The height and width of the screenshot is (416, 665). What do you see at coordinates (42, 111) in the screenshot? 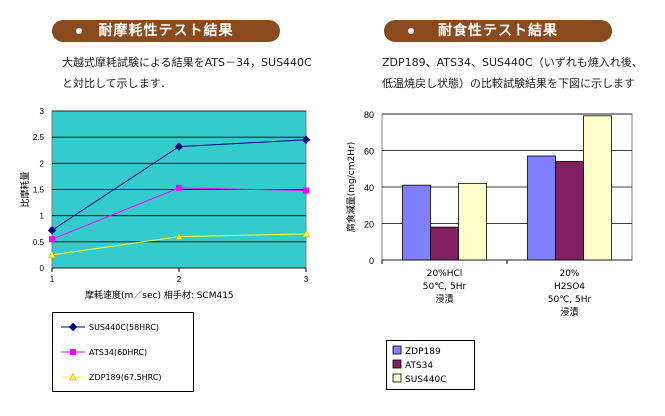
I see `y-tick-label: 3` at bounding box center [42, 111].